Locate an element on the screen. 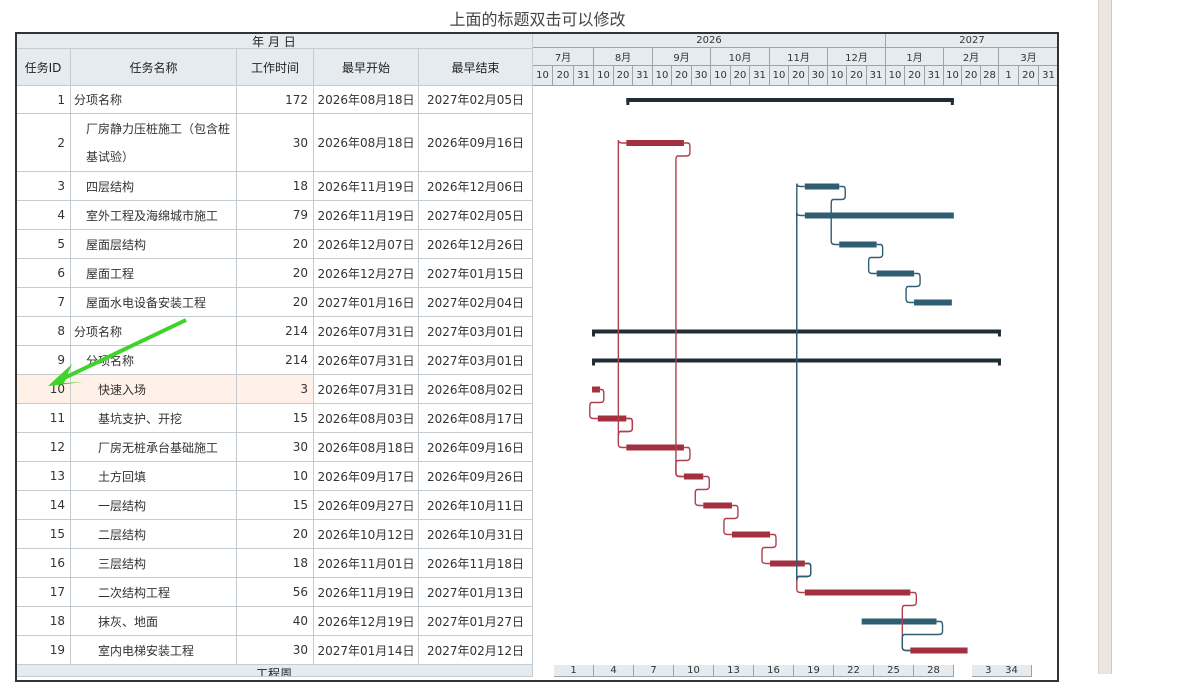 The height and width of the screenshot is (682, 1182). task-id-cell: 19 is located at coordinates (44, 650).